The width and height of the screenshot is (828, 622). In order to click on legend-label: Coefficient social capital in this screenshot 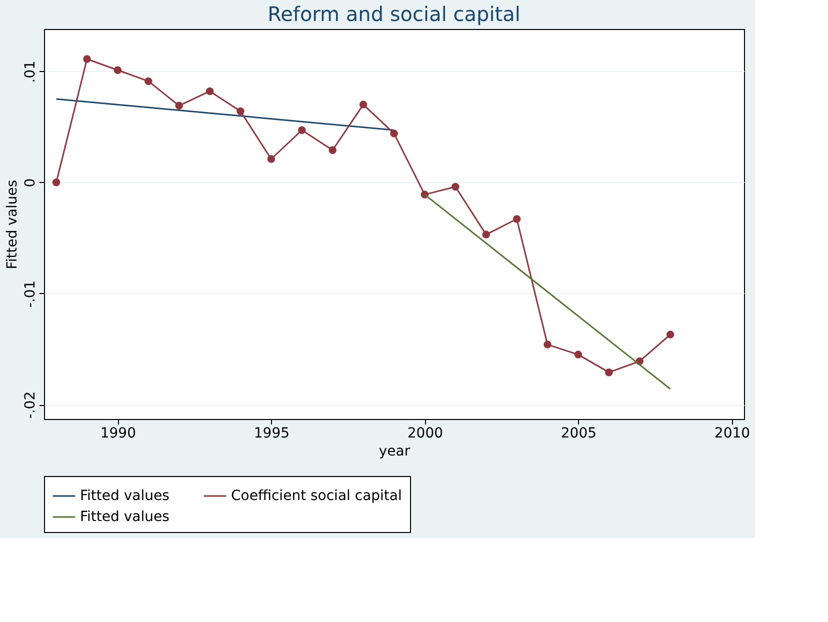, I will do `click(316, 496)`.